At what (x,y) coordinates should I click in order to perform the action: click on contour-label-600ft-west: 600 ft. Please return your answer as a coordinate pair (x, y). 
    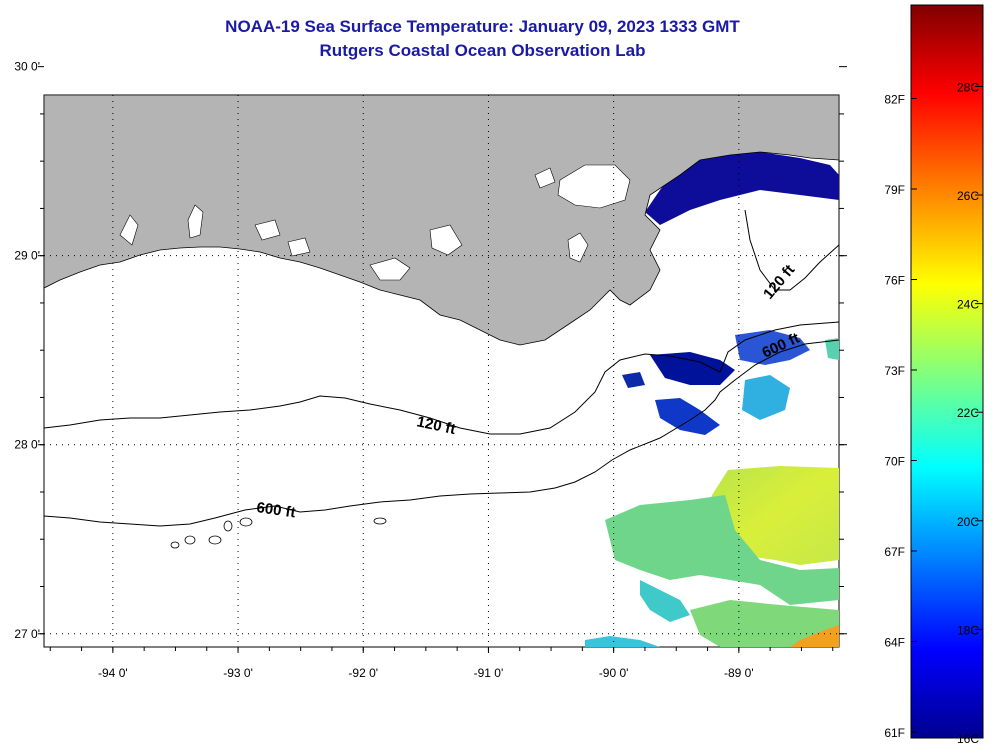
    Looking at the image, I should click on (275, 510).